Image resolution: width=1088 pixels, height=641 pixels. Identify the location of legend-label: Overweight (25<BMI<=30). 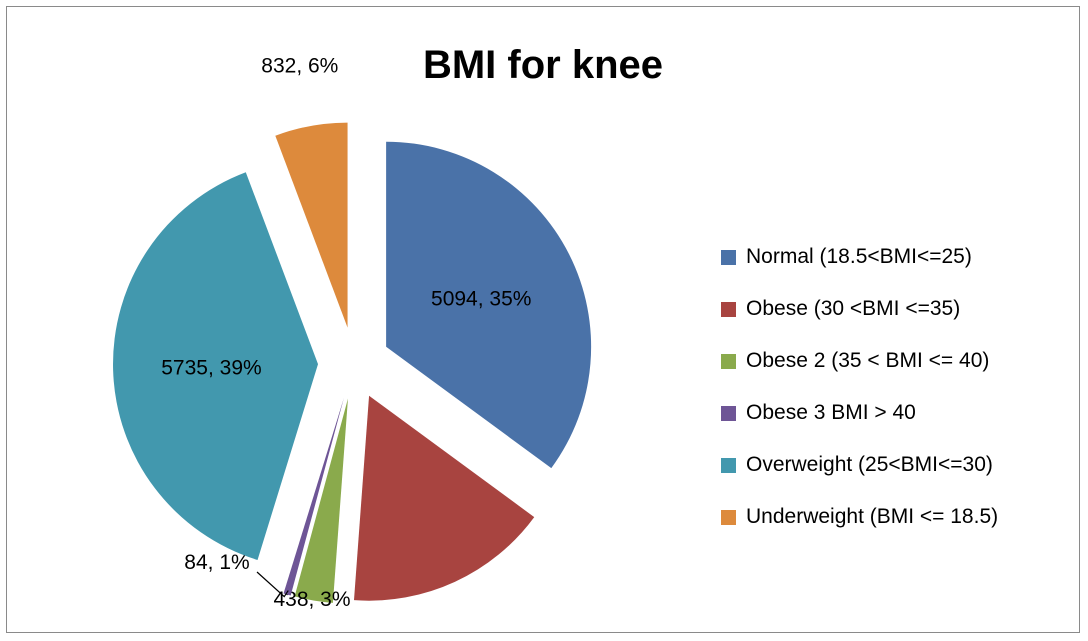
(869, 464).